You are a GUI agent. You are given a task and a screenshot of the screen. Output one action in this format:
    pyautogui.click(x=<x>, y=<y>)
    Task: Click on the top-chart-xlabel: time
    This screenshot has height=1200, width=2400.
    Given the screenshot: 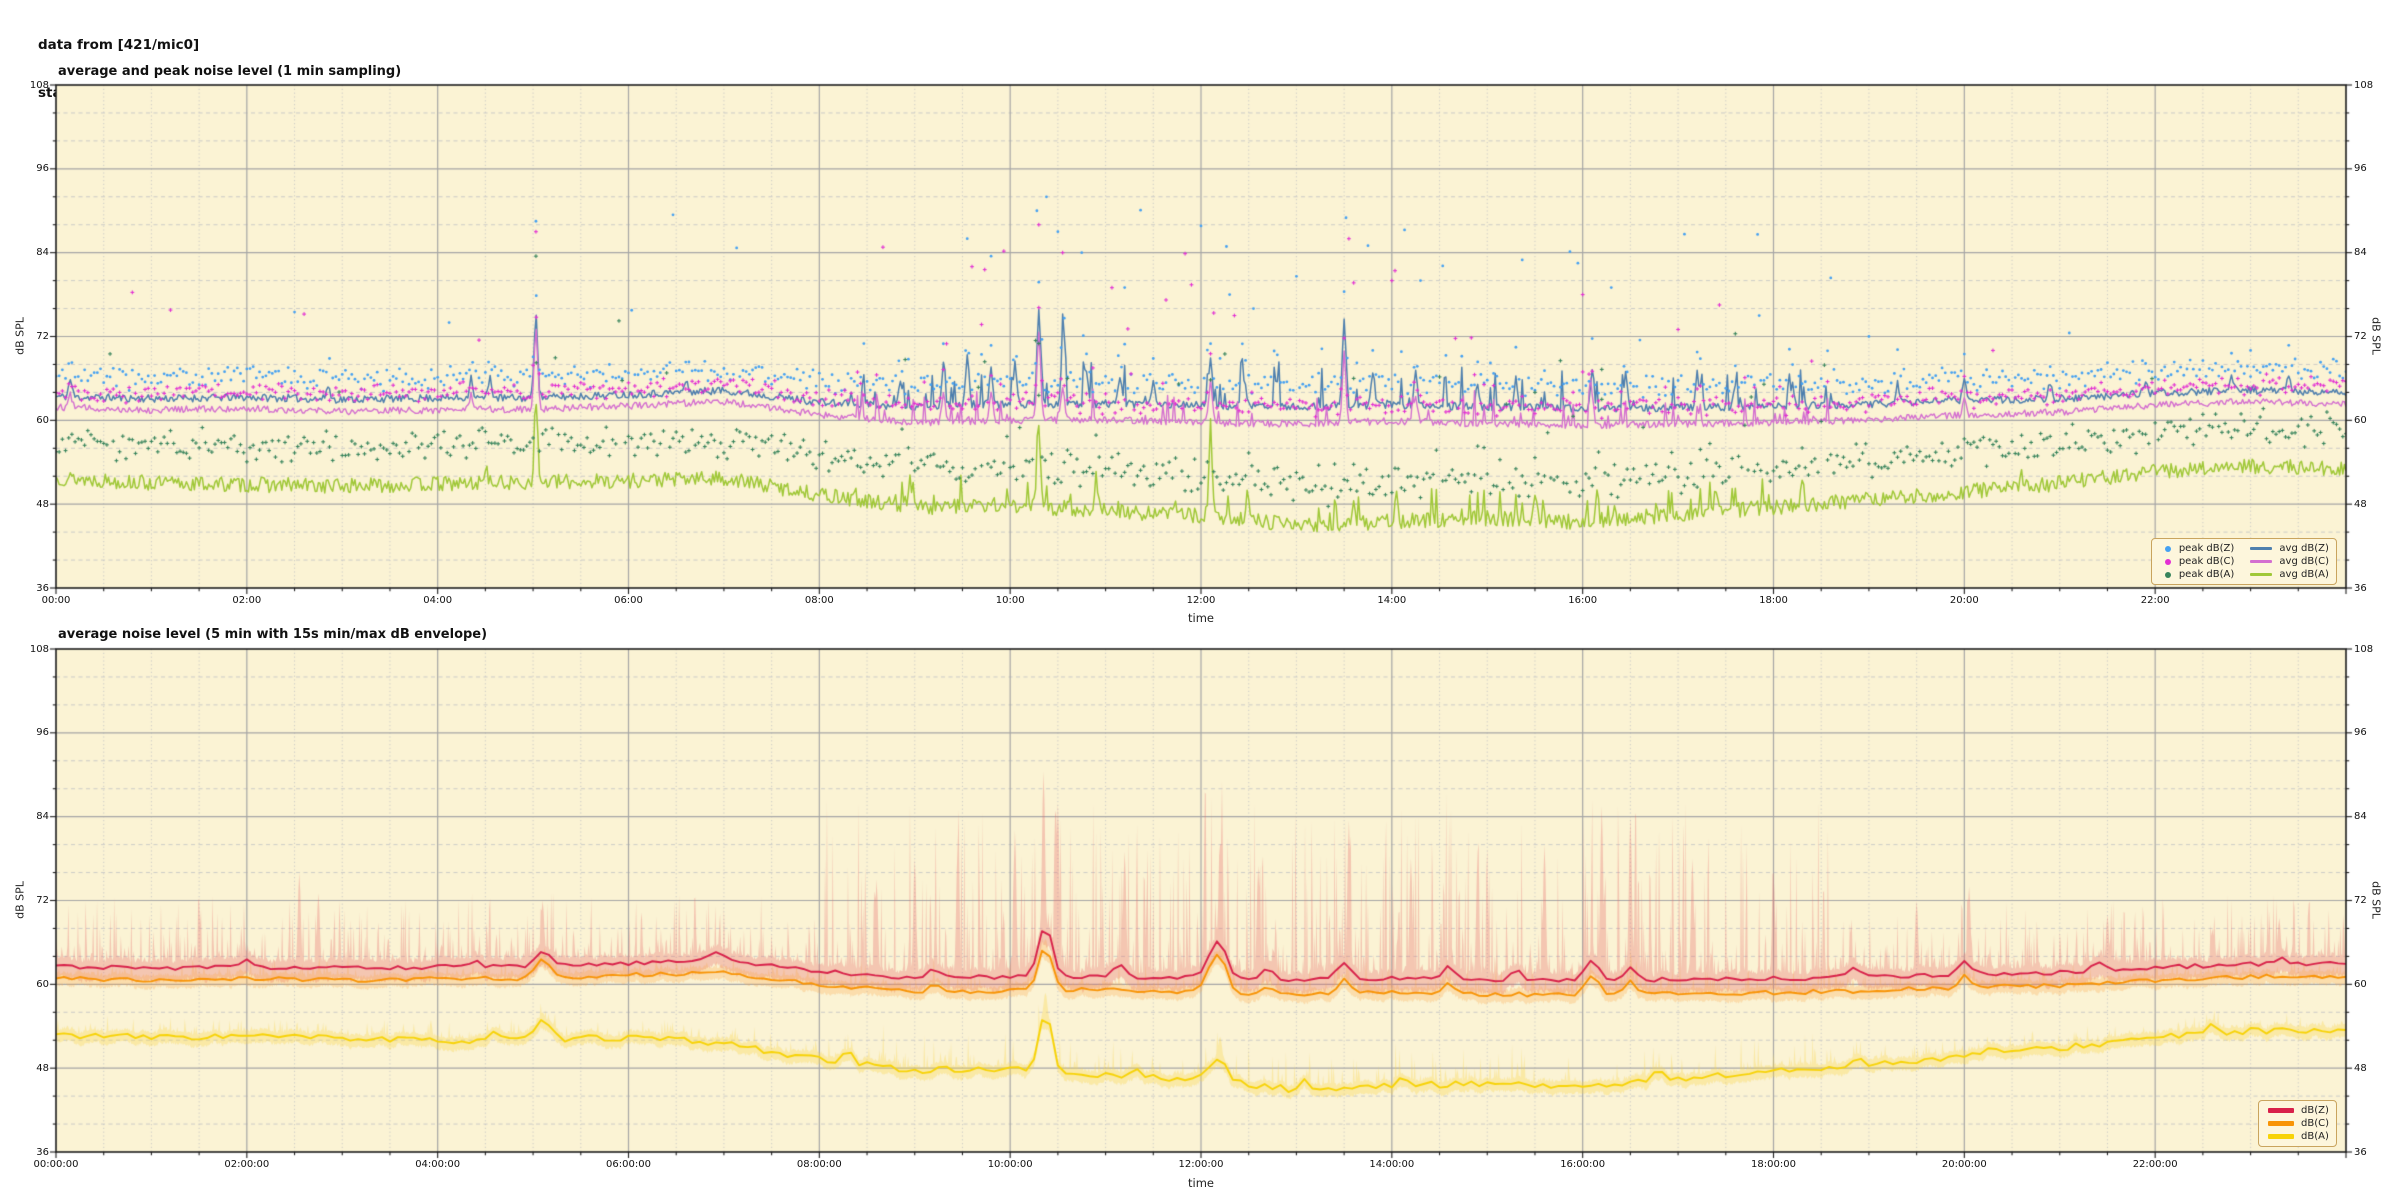 What is the action you would take?
    pyautogui.click(x=1201, y=618)
    